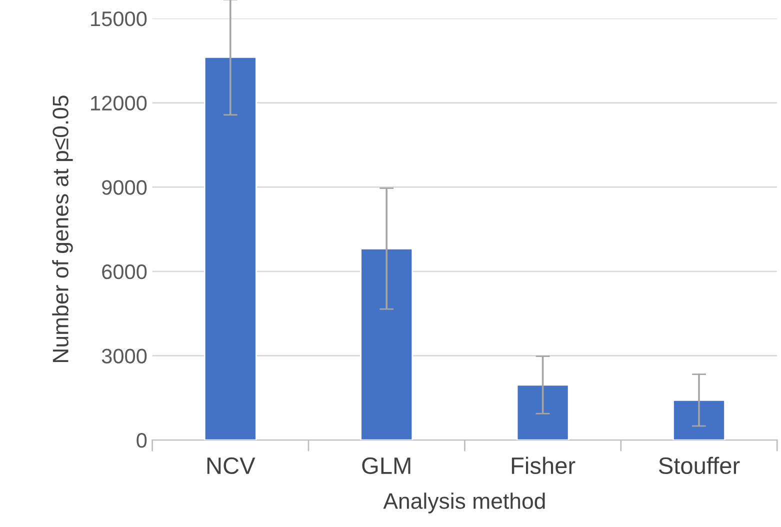  I want to click on x-axis-title: Analysis method, so click(464, 503).